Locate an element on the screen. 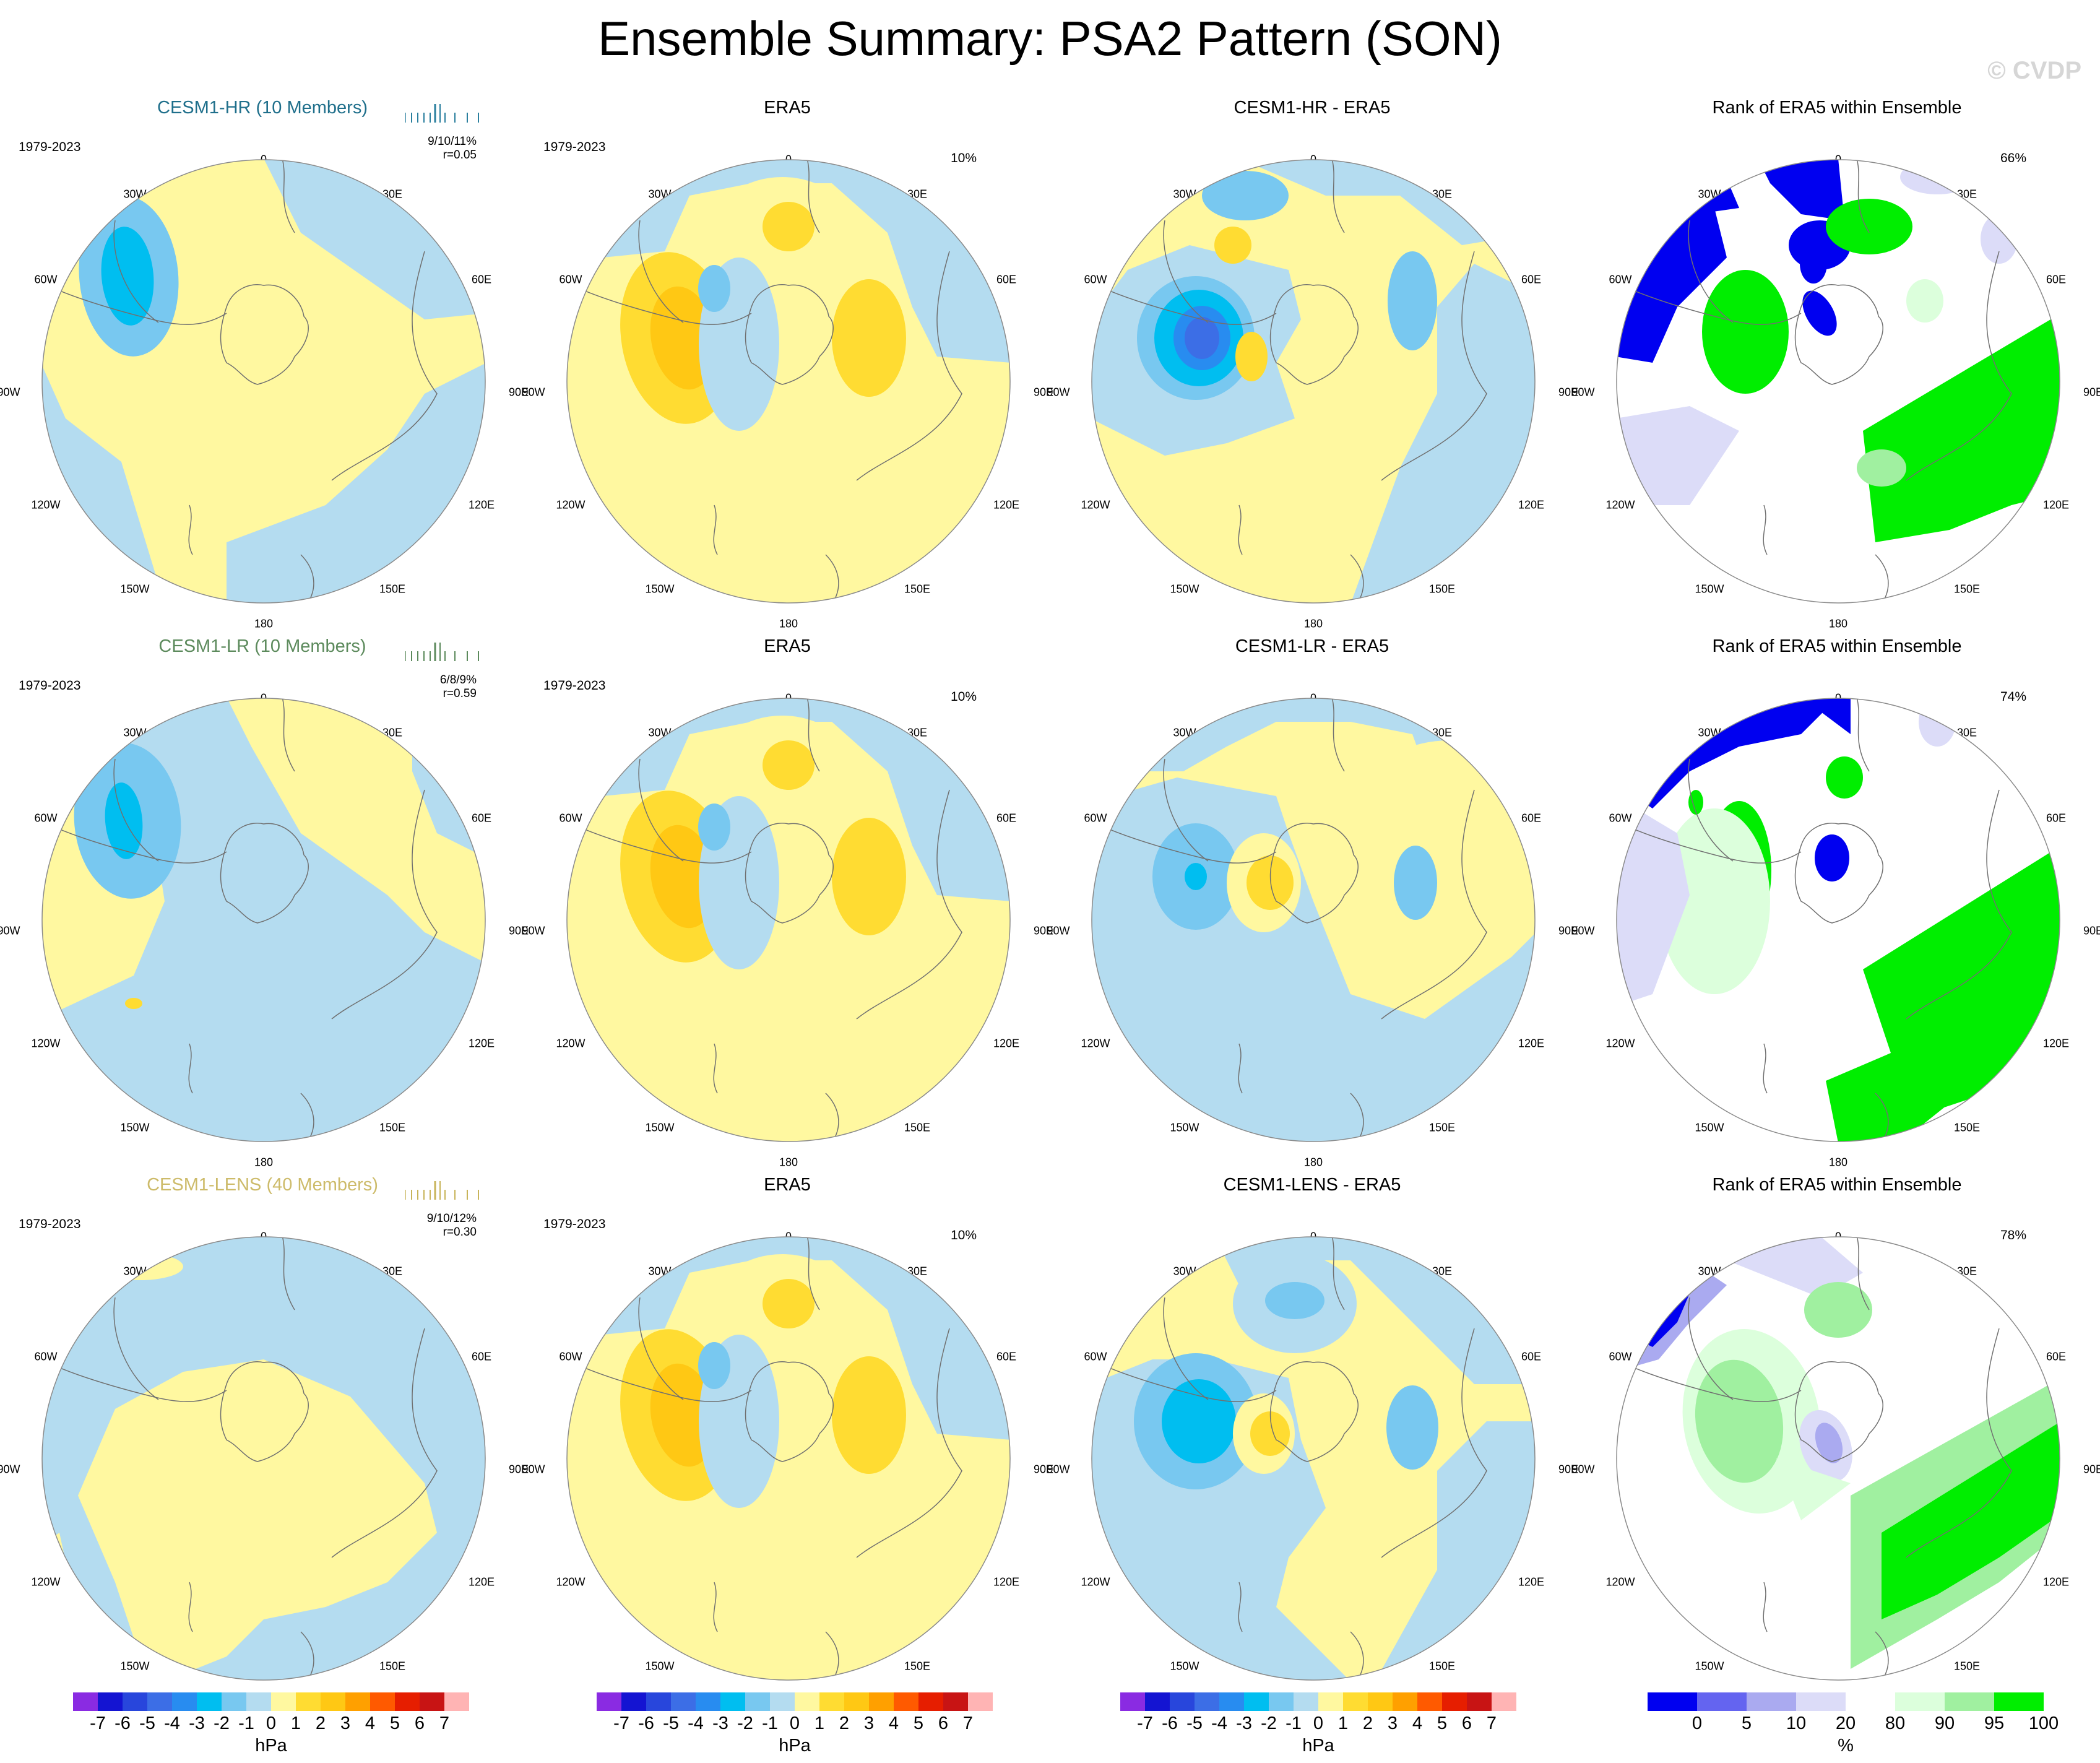 Image resolution: width=2100 pixels, height=1763 pixels. colorbar-unit: hPa is located at coordinates (1318, 1746).